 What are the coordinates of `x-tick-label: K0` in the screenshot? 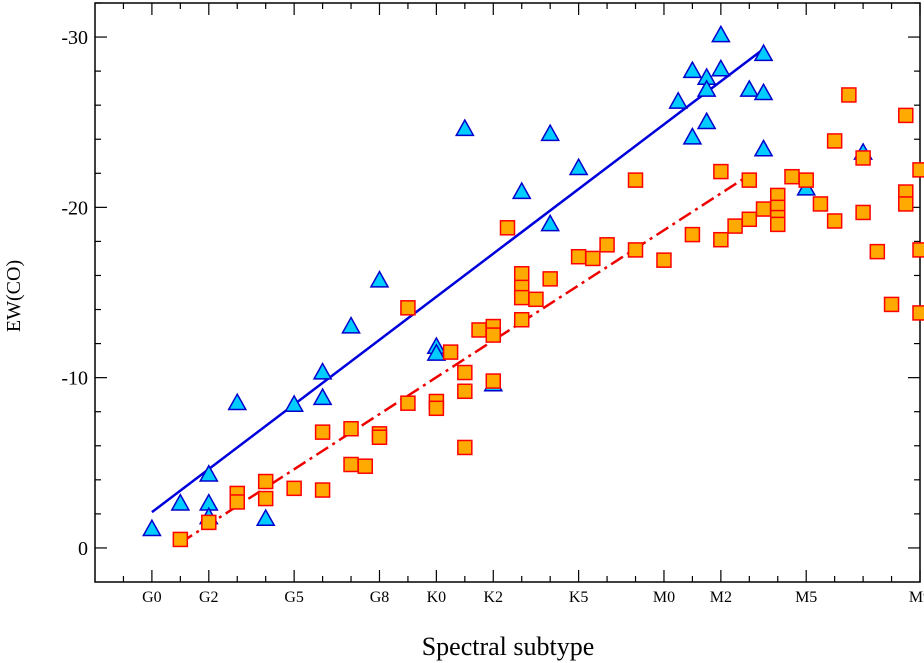 It's located at (437, 597).